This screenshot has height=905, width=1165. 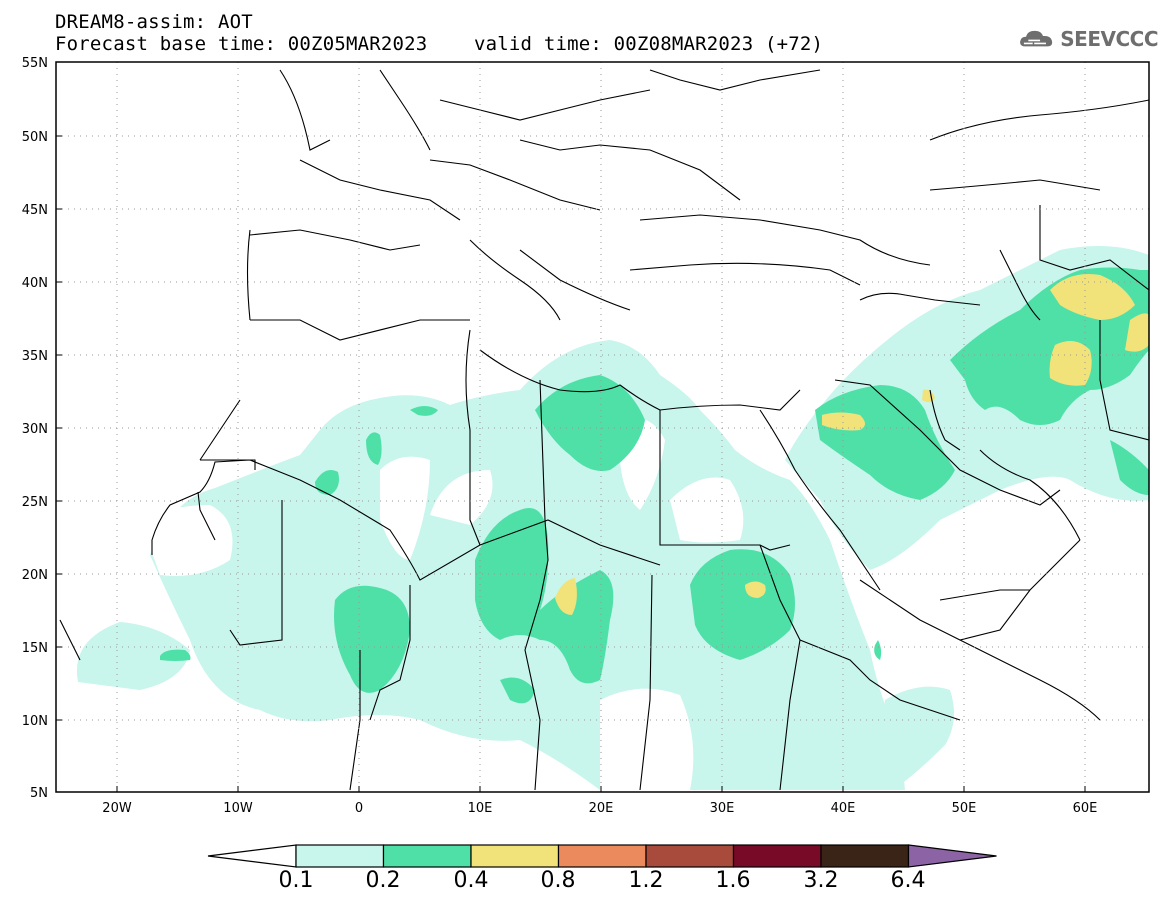 What do you see at coordinates (35, 210) in the screenshot?
I see `lat-label: 45N` at bounding box center [35, 210].